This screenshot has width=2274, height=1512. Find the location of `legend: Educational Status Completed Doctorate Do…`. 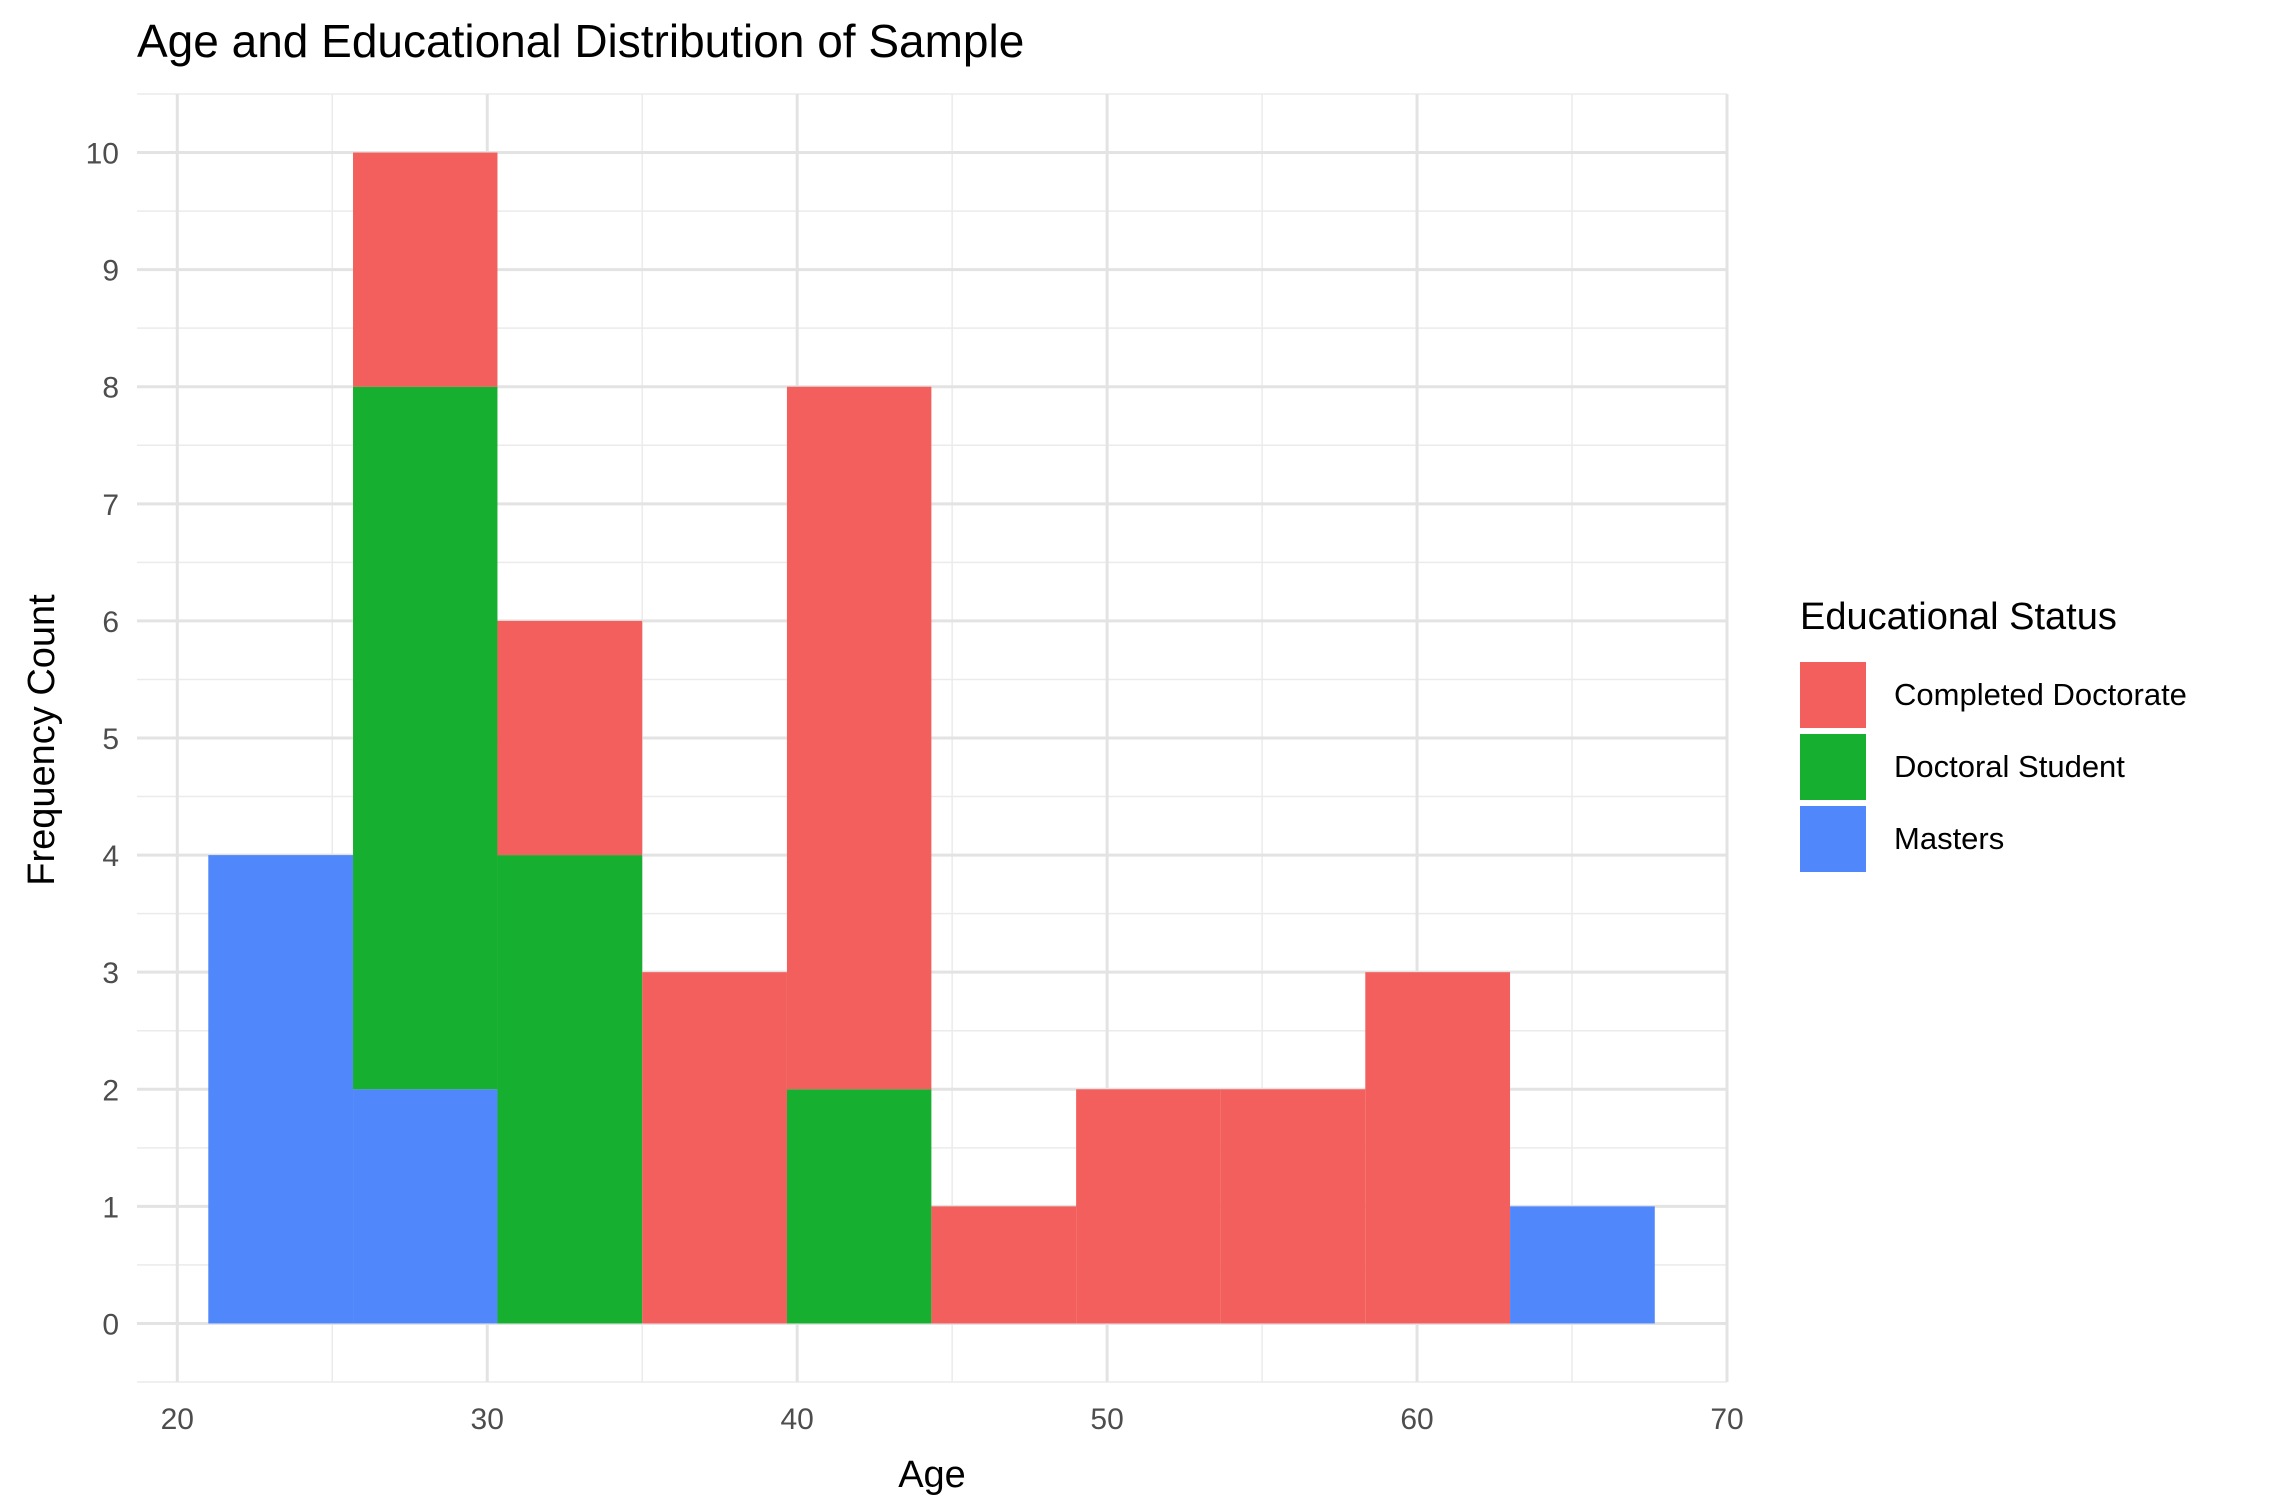

legend: Educational Status Completed Doctorate Do… is located at coordinates (1993, 735).